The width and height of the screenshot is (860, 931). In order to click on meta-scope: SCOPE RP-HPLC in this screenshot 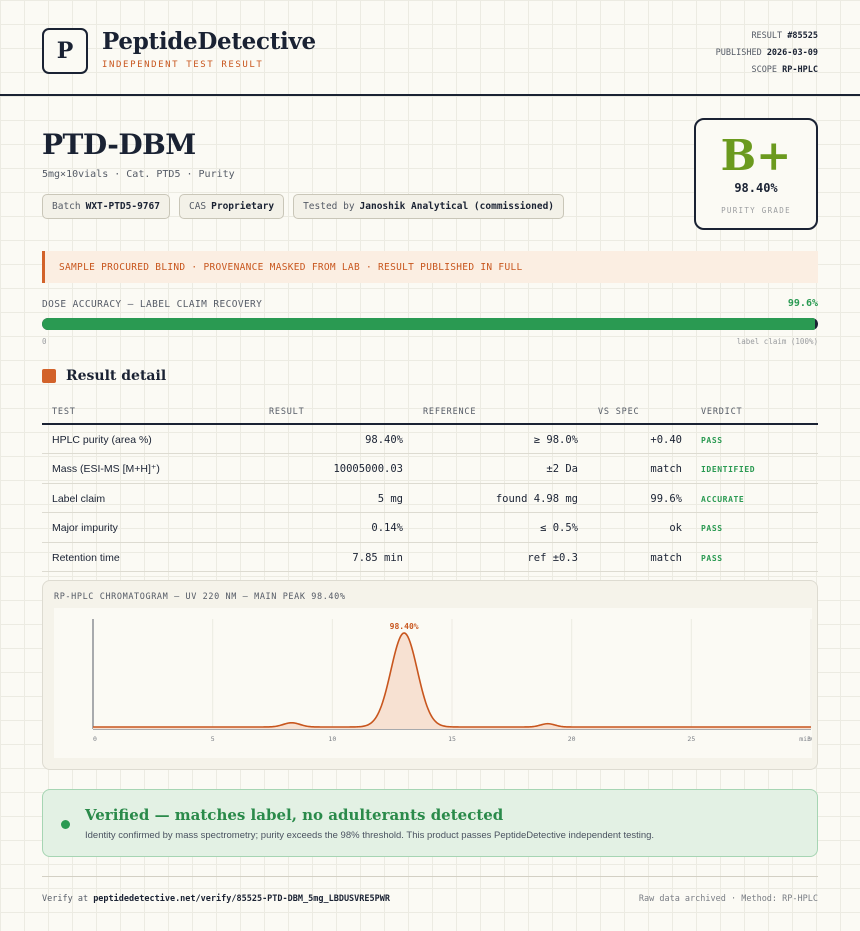, I will do `click(784, 70)`.